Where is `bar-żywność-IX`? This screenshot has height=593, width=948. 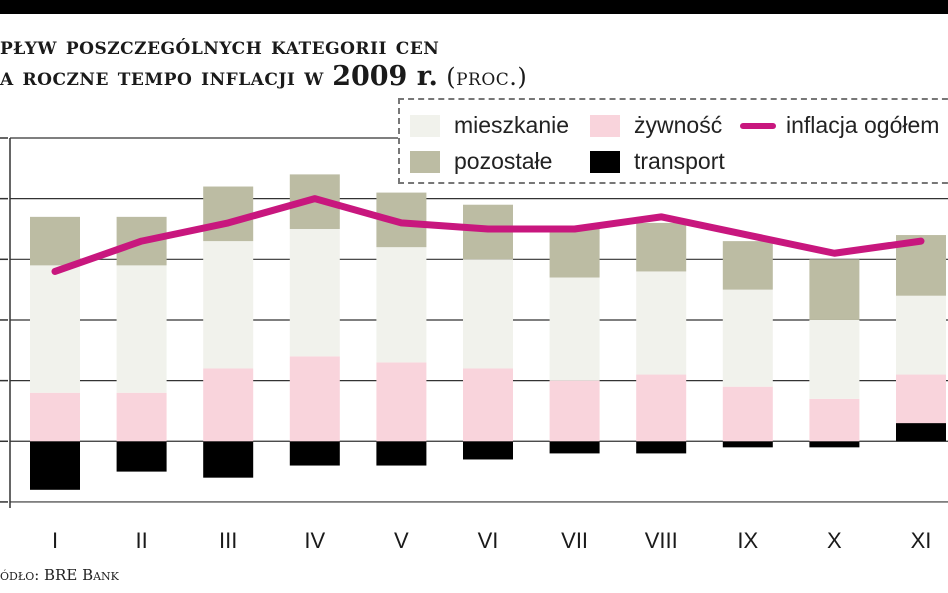
bar-żywność-IX is located at coordinates (747, 414).